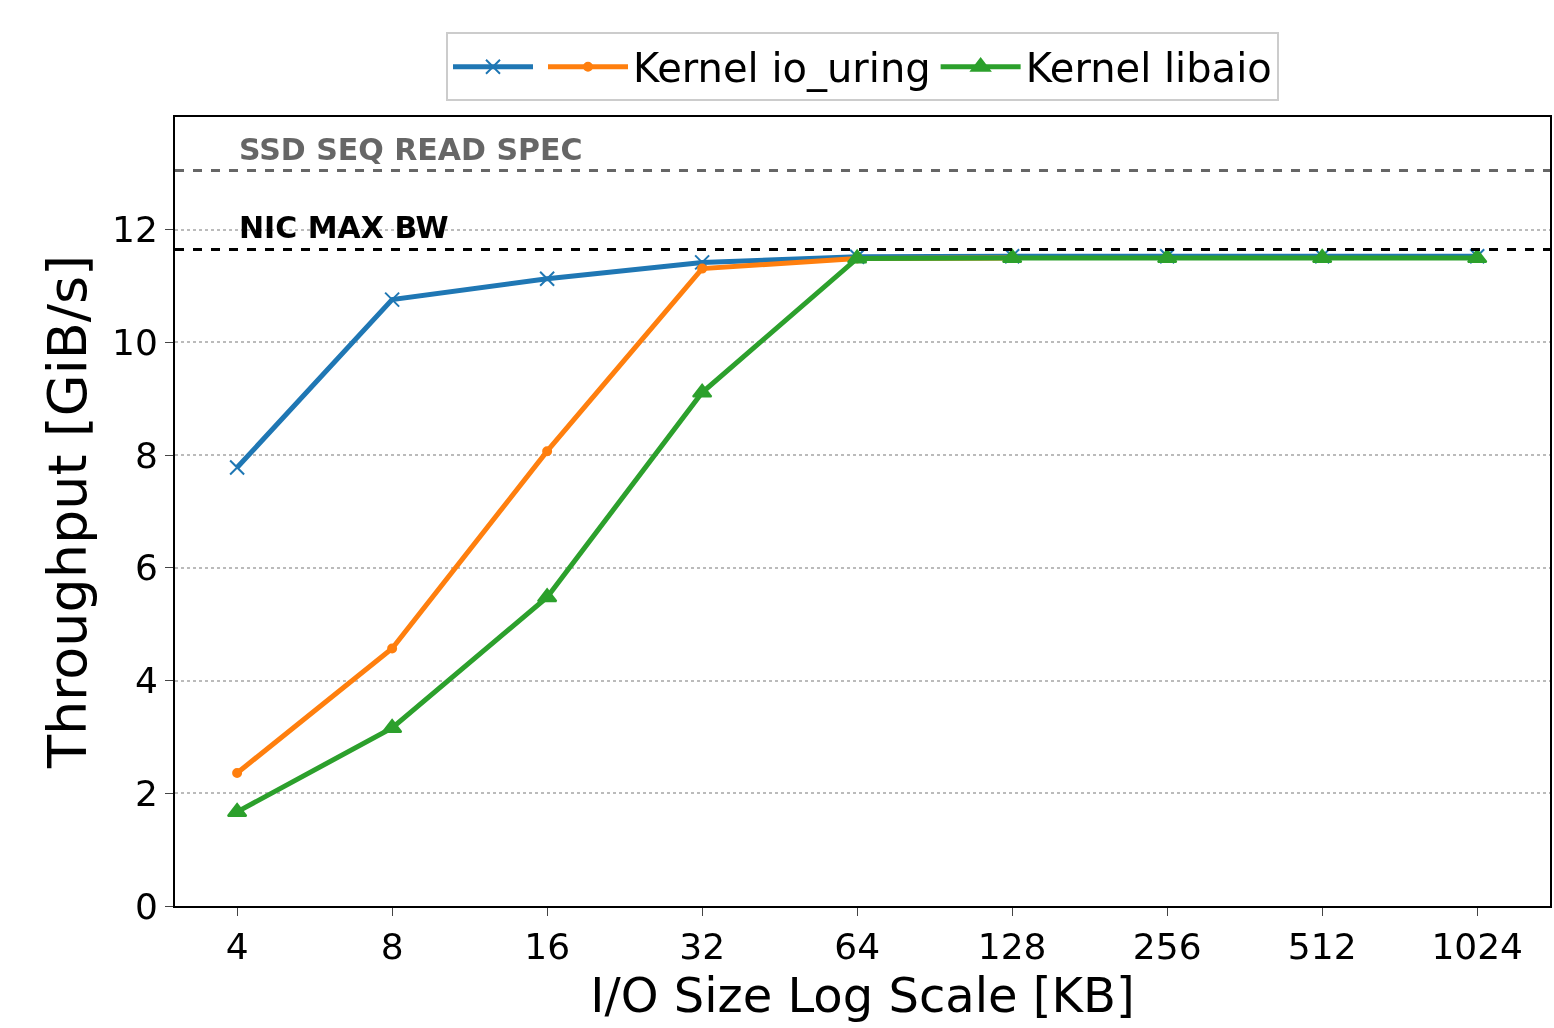  What do you see at coordinates (857, 947) in the screenshot?
I see `x-tick-label: 64` at bounding box center [857, 947].